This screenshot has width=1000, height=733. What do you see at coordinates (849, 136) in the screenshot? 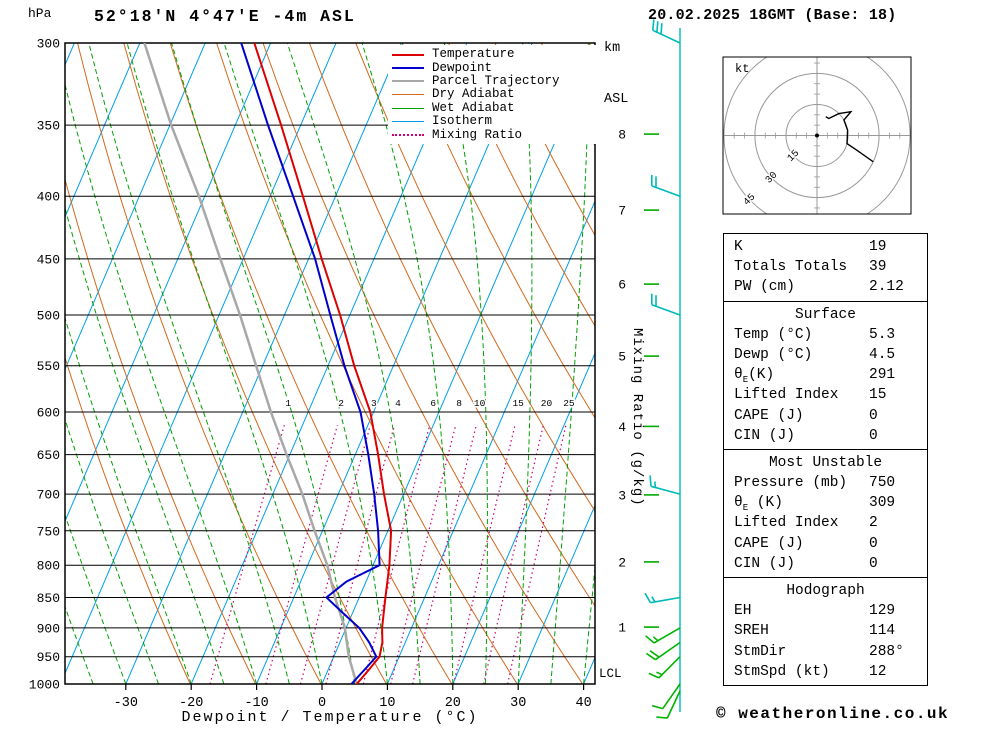
I see `hodograph-trace` at bounding box center [849, 136].